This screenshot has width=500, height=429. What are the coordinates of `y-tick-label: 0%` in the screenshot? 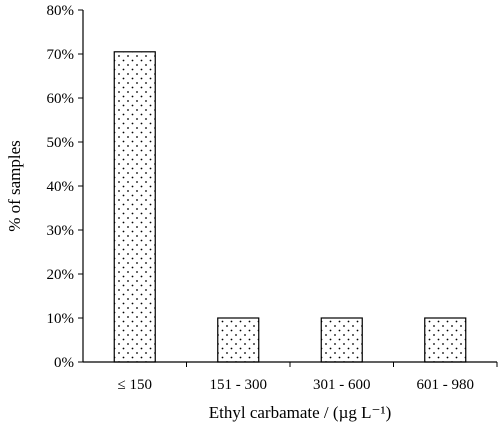 It's located at (64, 363).